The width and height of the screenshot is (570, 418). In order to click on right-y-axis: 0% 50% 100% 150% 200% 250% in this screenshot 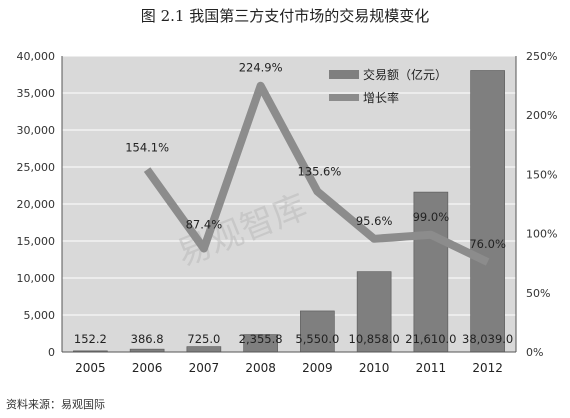, I will do `click(536, 204)`.